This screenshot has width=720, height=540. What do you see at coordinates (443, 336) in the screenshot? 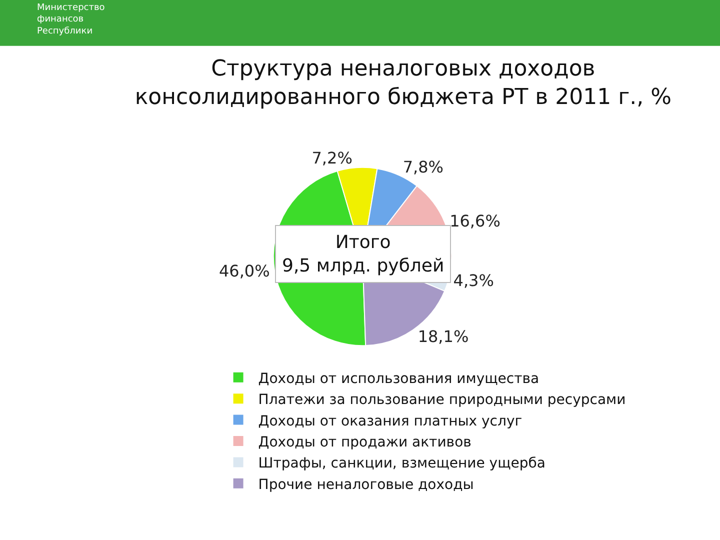
I see `data-label: 18,1%` at bounding box center [443, 336].